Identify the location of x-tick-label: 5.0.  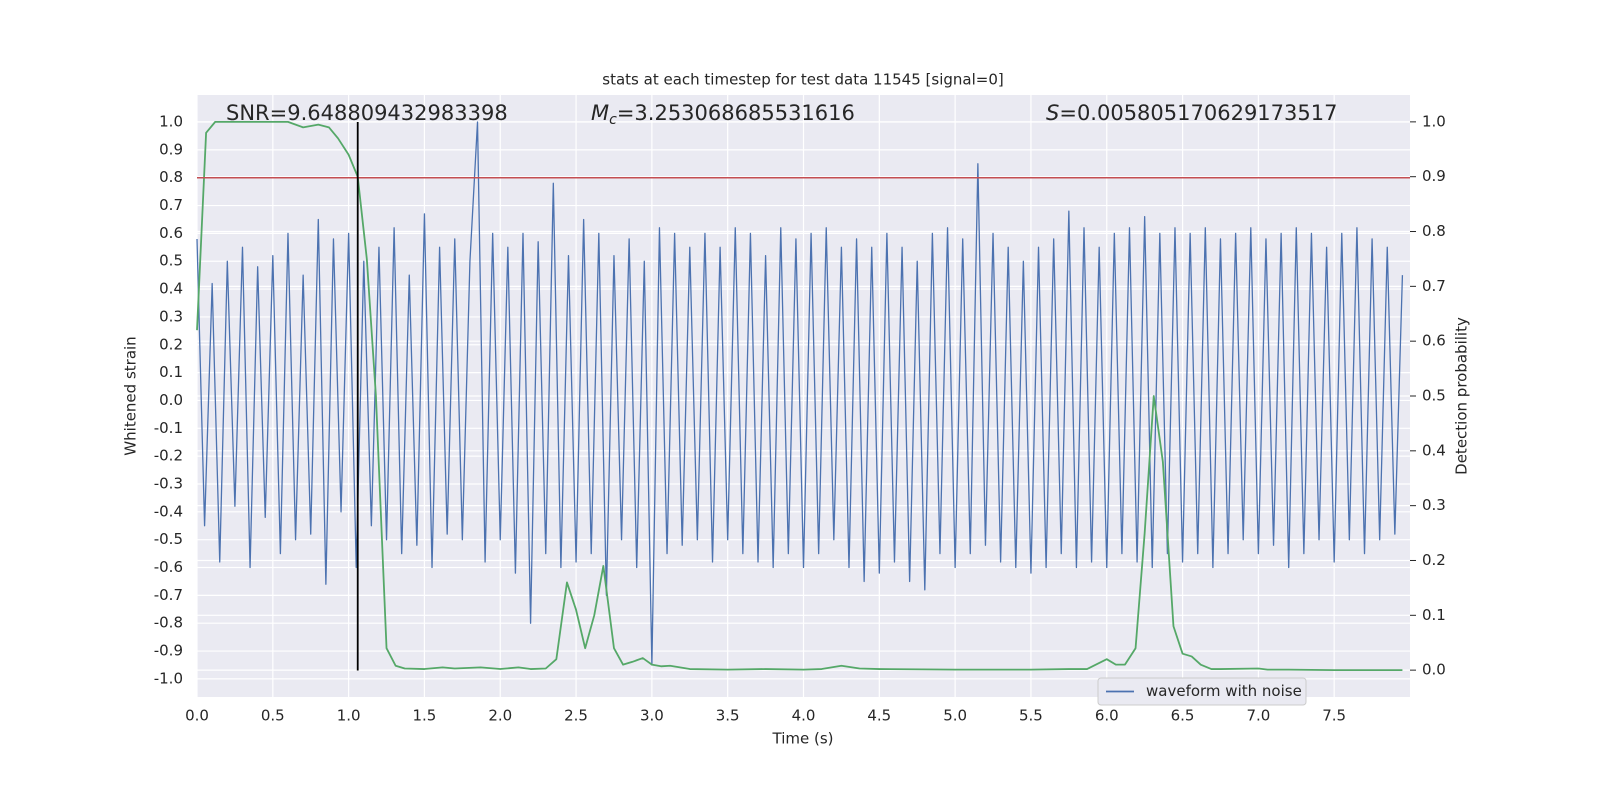
(955, 716).